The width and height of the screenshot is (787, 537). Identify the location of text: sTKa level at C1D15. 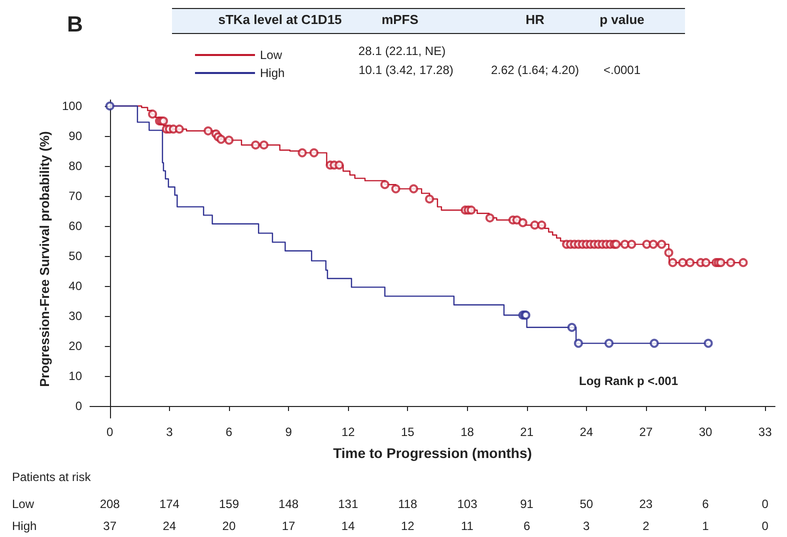
(280, 19).